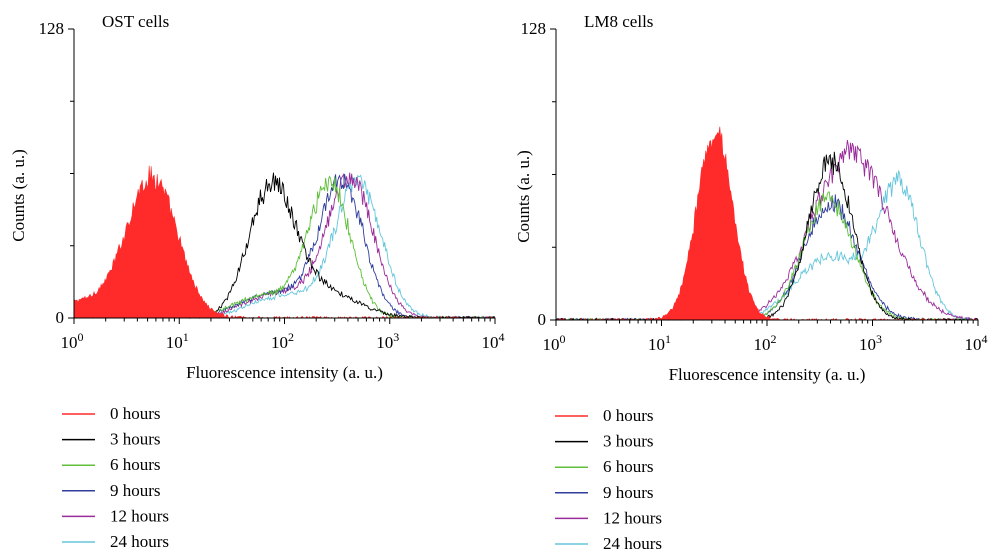 This screenshot has width=994, height=555. I want to click on histogram-curves, so click(284, 242).